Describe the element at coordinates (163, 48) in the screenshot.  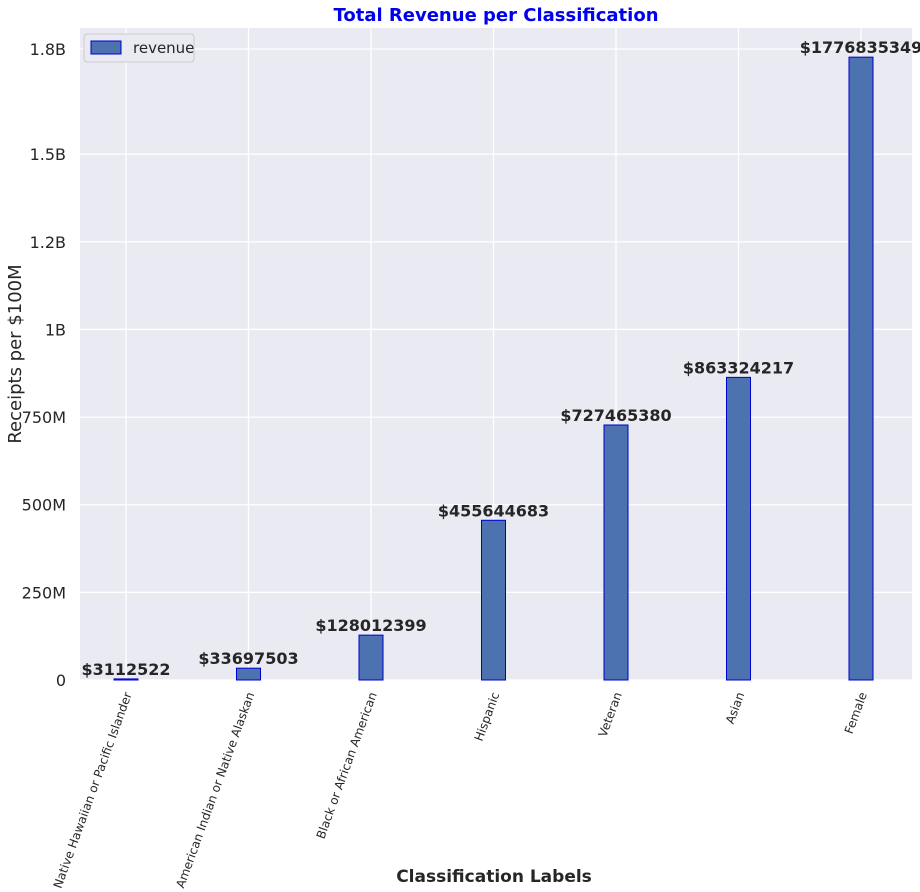
I see `legend-label: revenue` at that location.